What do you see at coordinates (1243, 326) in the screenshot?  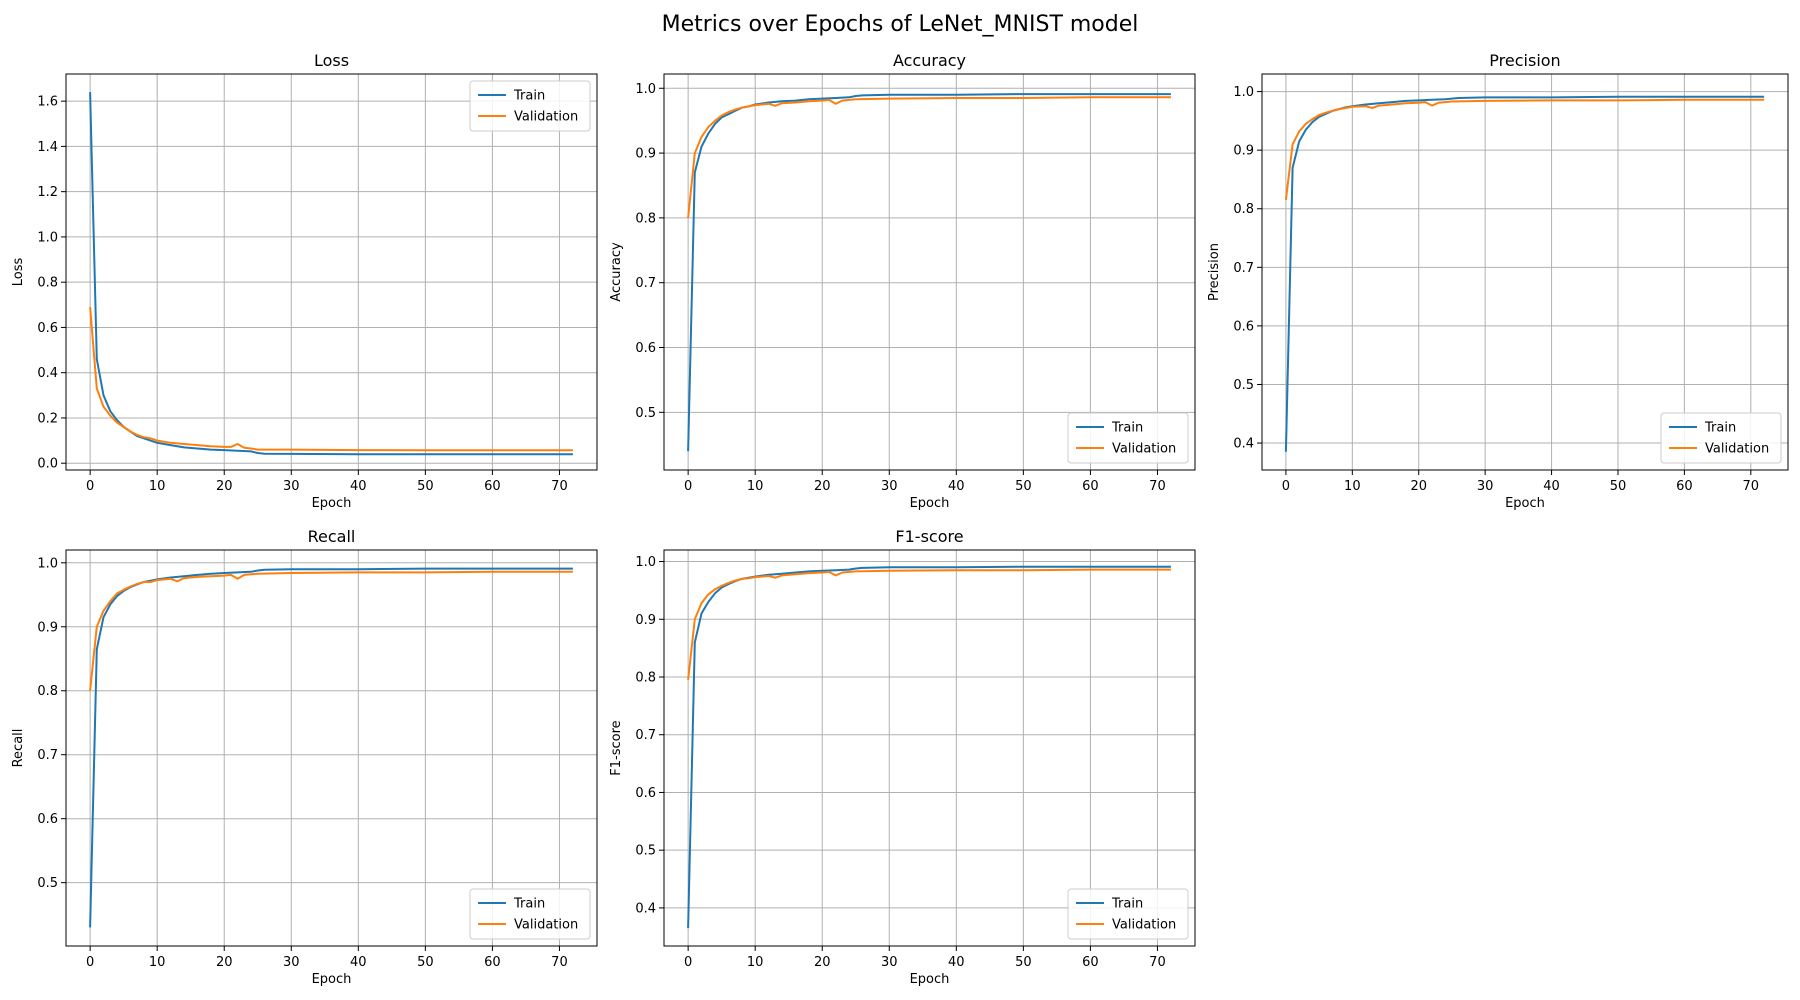 I see `precision-ytick-label: 0.6` at bounding box center [1243, 326].